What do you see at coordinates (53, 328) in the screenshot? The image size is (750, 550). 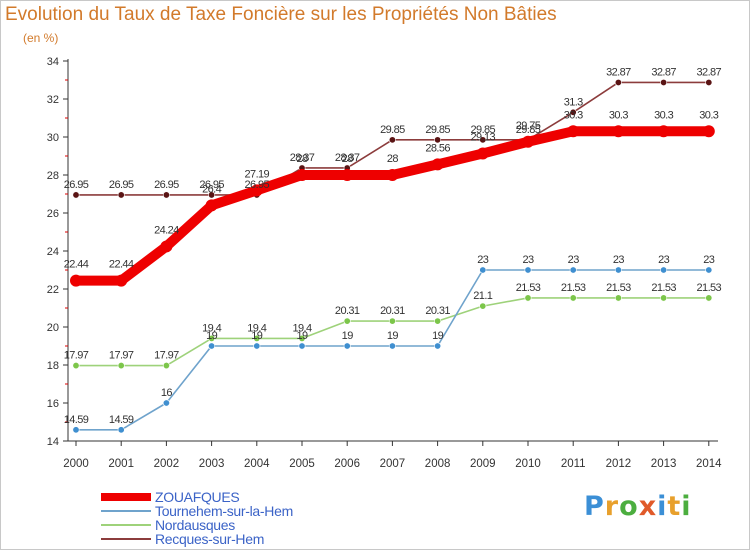 I see `y-tick-label: 20` at bounding box center [53, 328].